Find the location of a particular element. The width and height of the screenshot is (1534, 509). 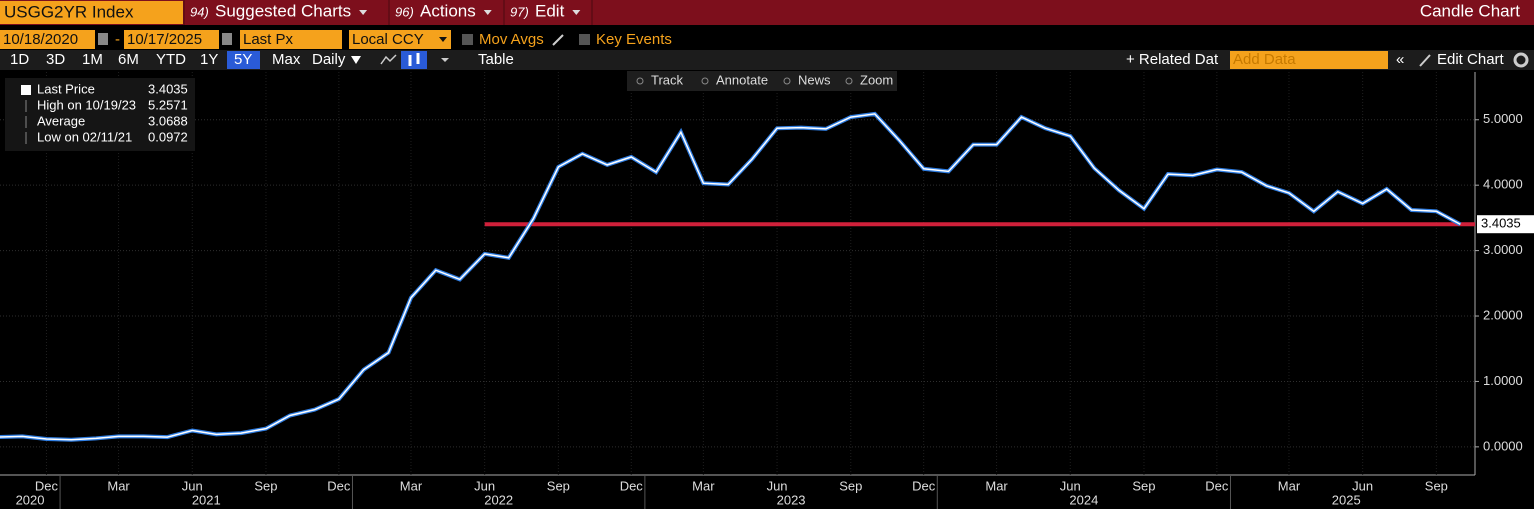

chart-tools-items: Track Annotate News Zoom is located at coordinates (764, 79).